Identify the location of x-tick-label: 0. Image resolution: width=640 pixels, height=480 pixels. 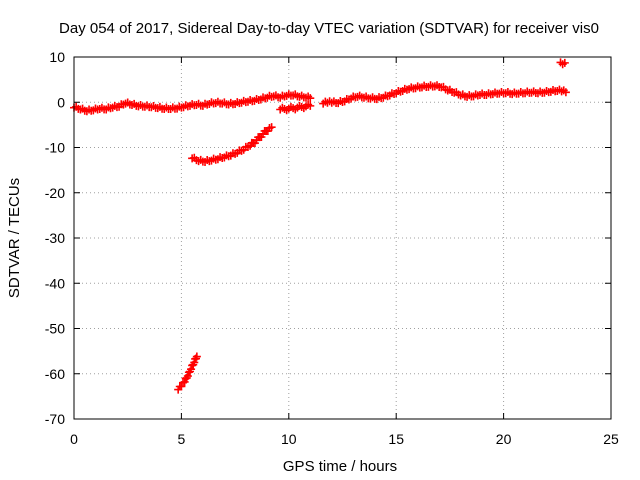
(74, 439).